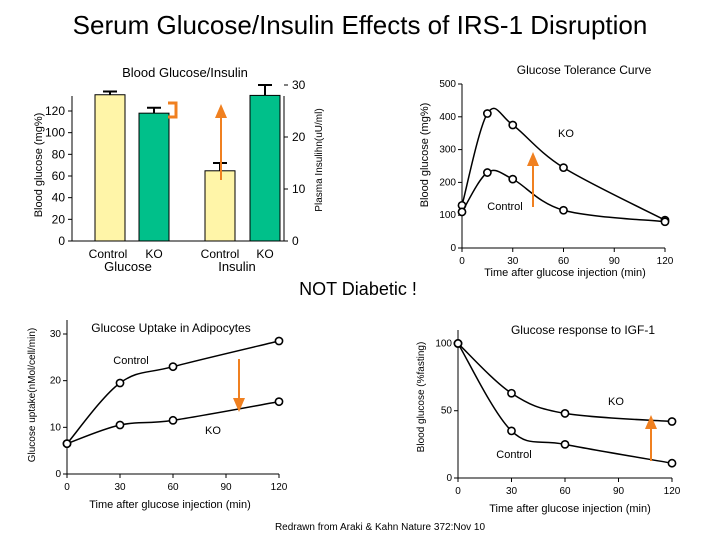 Image resolution: width=720 pixels, height=540 pixels. Describe the element at coordinates (32, 395) in the screenshot. I see `uptake-ylabel: Glucose uptake(nMol/cell/min)` at that location.